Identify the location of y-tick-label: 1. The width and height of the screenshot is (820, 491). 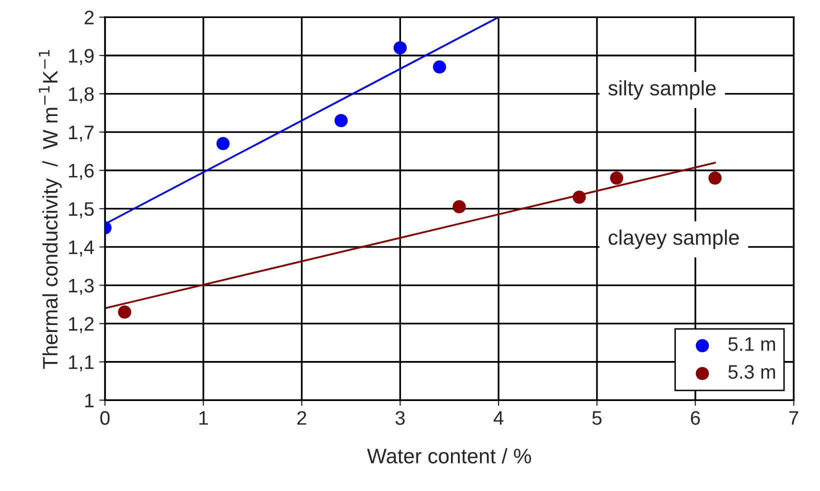
(89, 401).